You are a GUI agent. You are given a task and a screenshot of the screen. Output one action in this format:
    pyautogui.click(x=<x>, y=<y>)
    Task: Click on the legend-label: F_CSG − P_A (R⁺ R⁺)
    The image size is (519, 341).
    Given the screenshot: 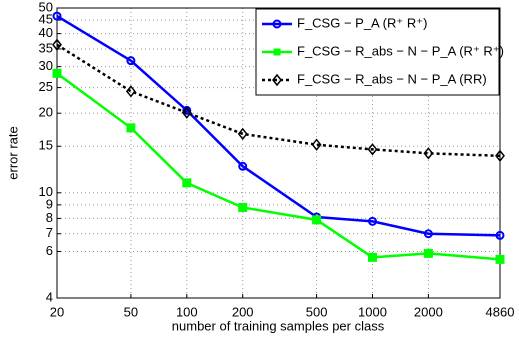 What is the action you would take?
    pyautogui.click(x=362, y=22)
    